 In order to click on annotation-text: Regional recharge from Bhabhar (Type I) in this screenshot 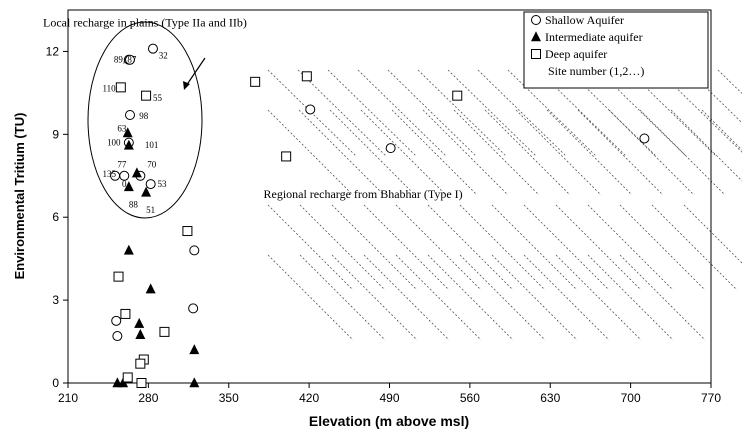, I will do `click(362, 194)`.